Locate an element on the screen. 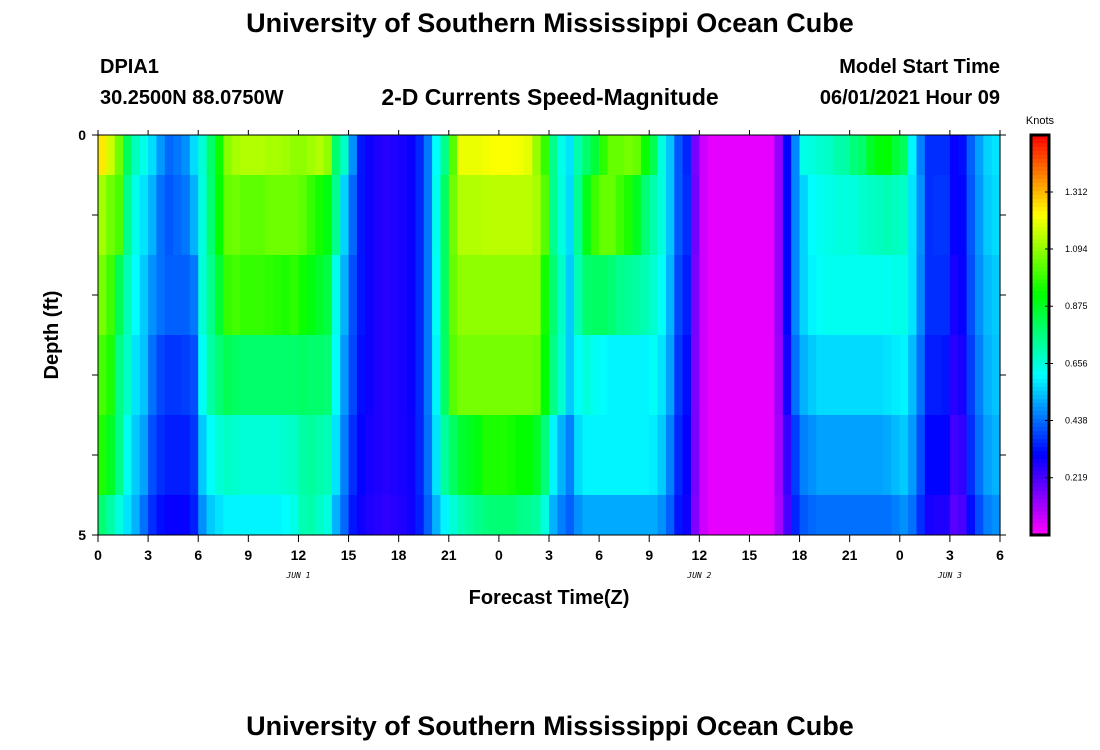  x-tick-label: 21 is located at coordinates (449, 555).